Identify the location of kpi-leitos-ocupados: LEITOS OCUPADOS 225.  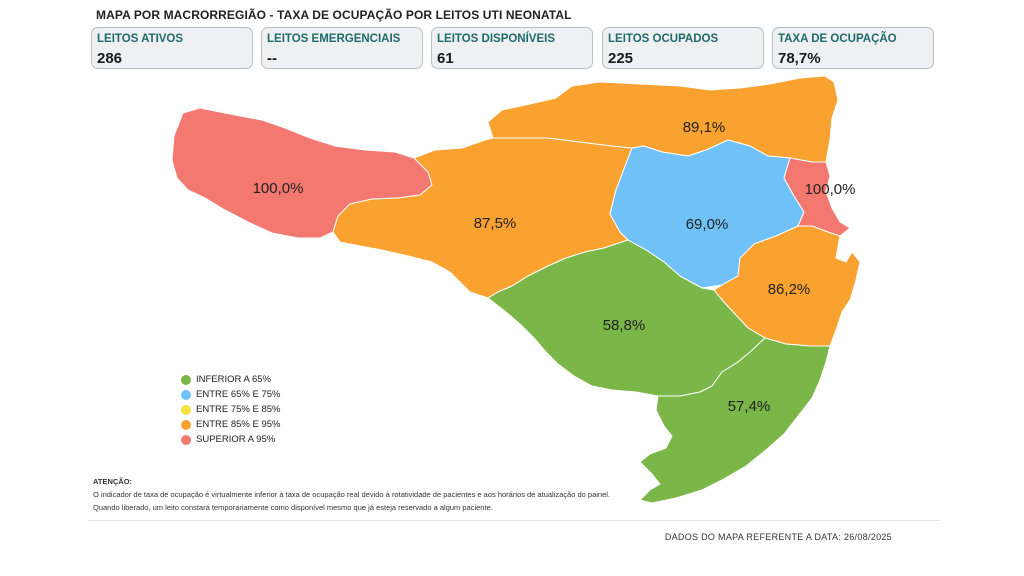
(683, 48).